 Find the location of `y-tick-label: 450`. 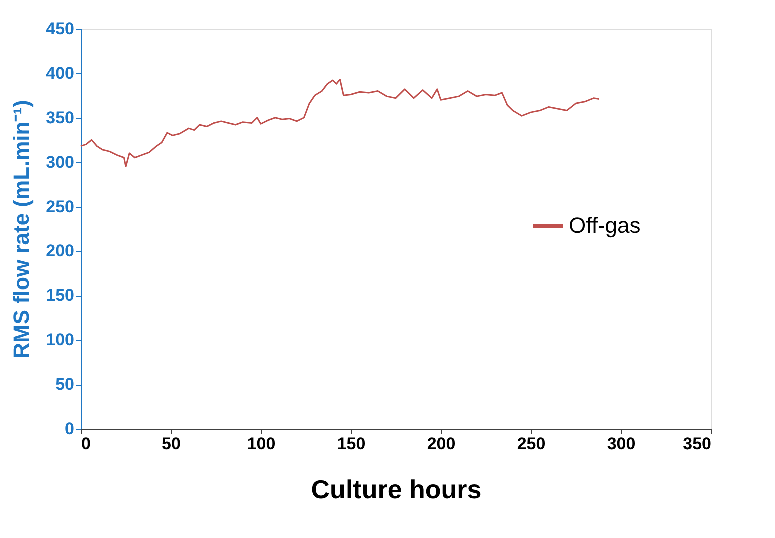

y-tick-label: 450 is located at coordinates (60, 29).